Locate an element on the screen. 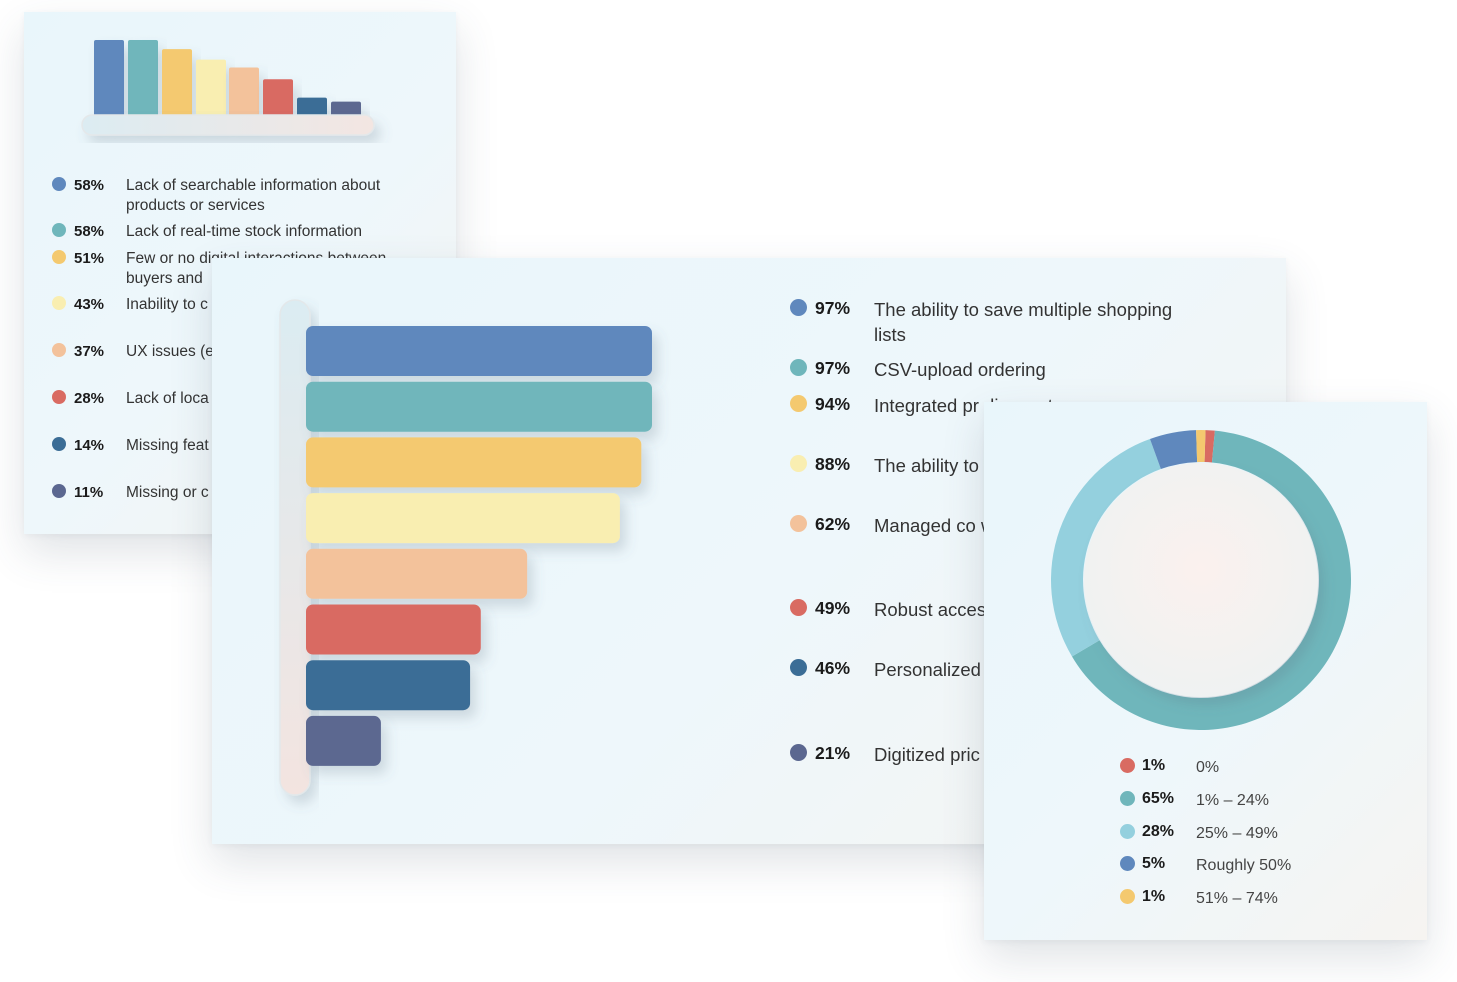  legend-value: 94% is located at coordinates (833, 404).